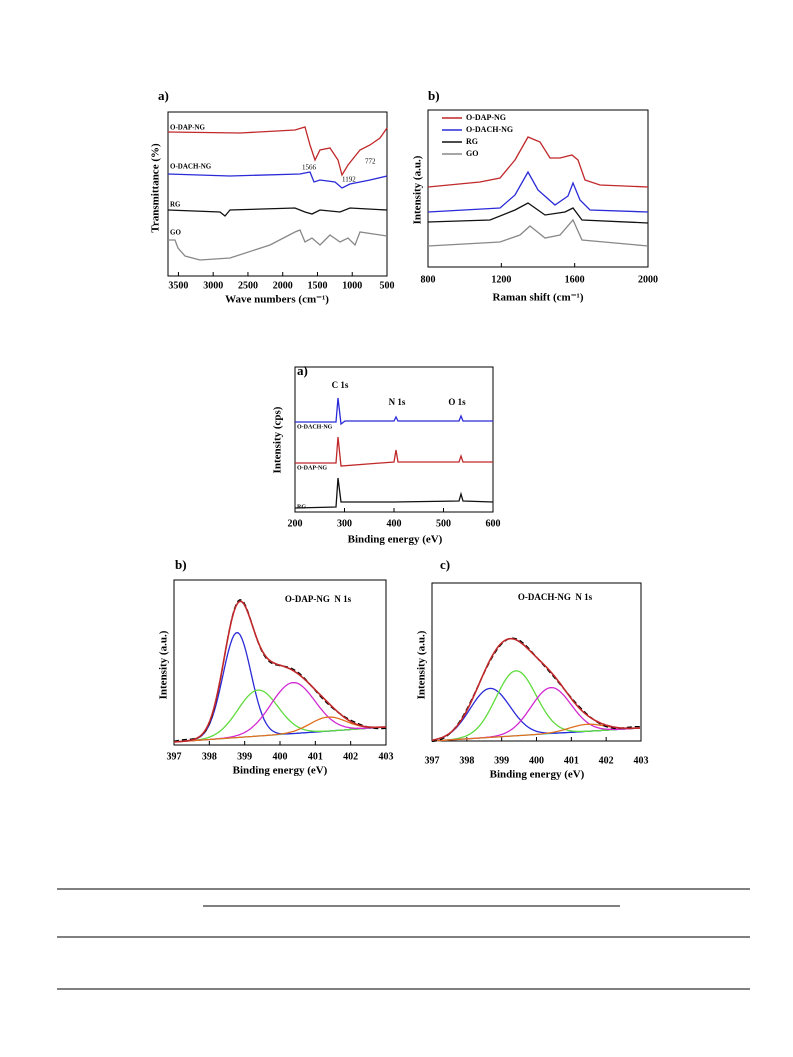 This screenshot has width=793, height=1057. What do you see at coordinates (428, 279) in the screenshot?
I see `x-tick-label: 800` at bounding box center [428, 279].